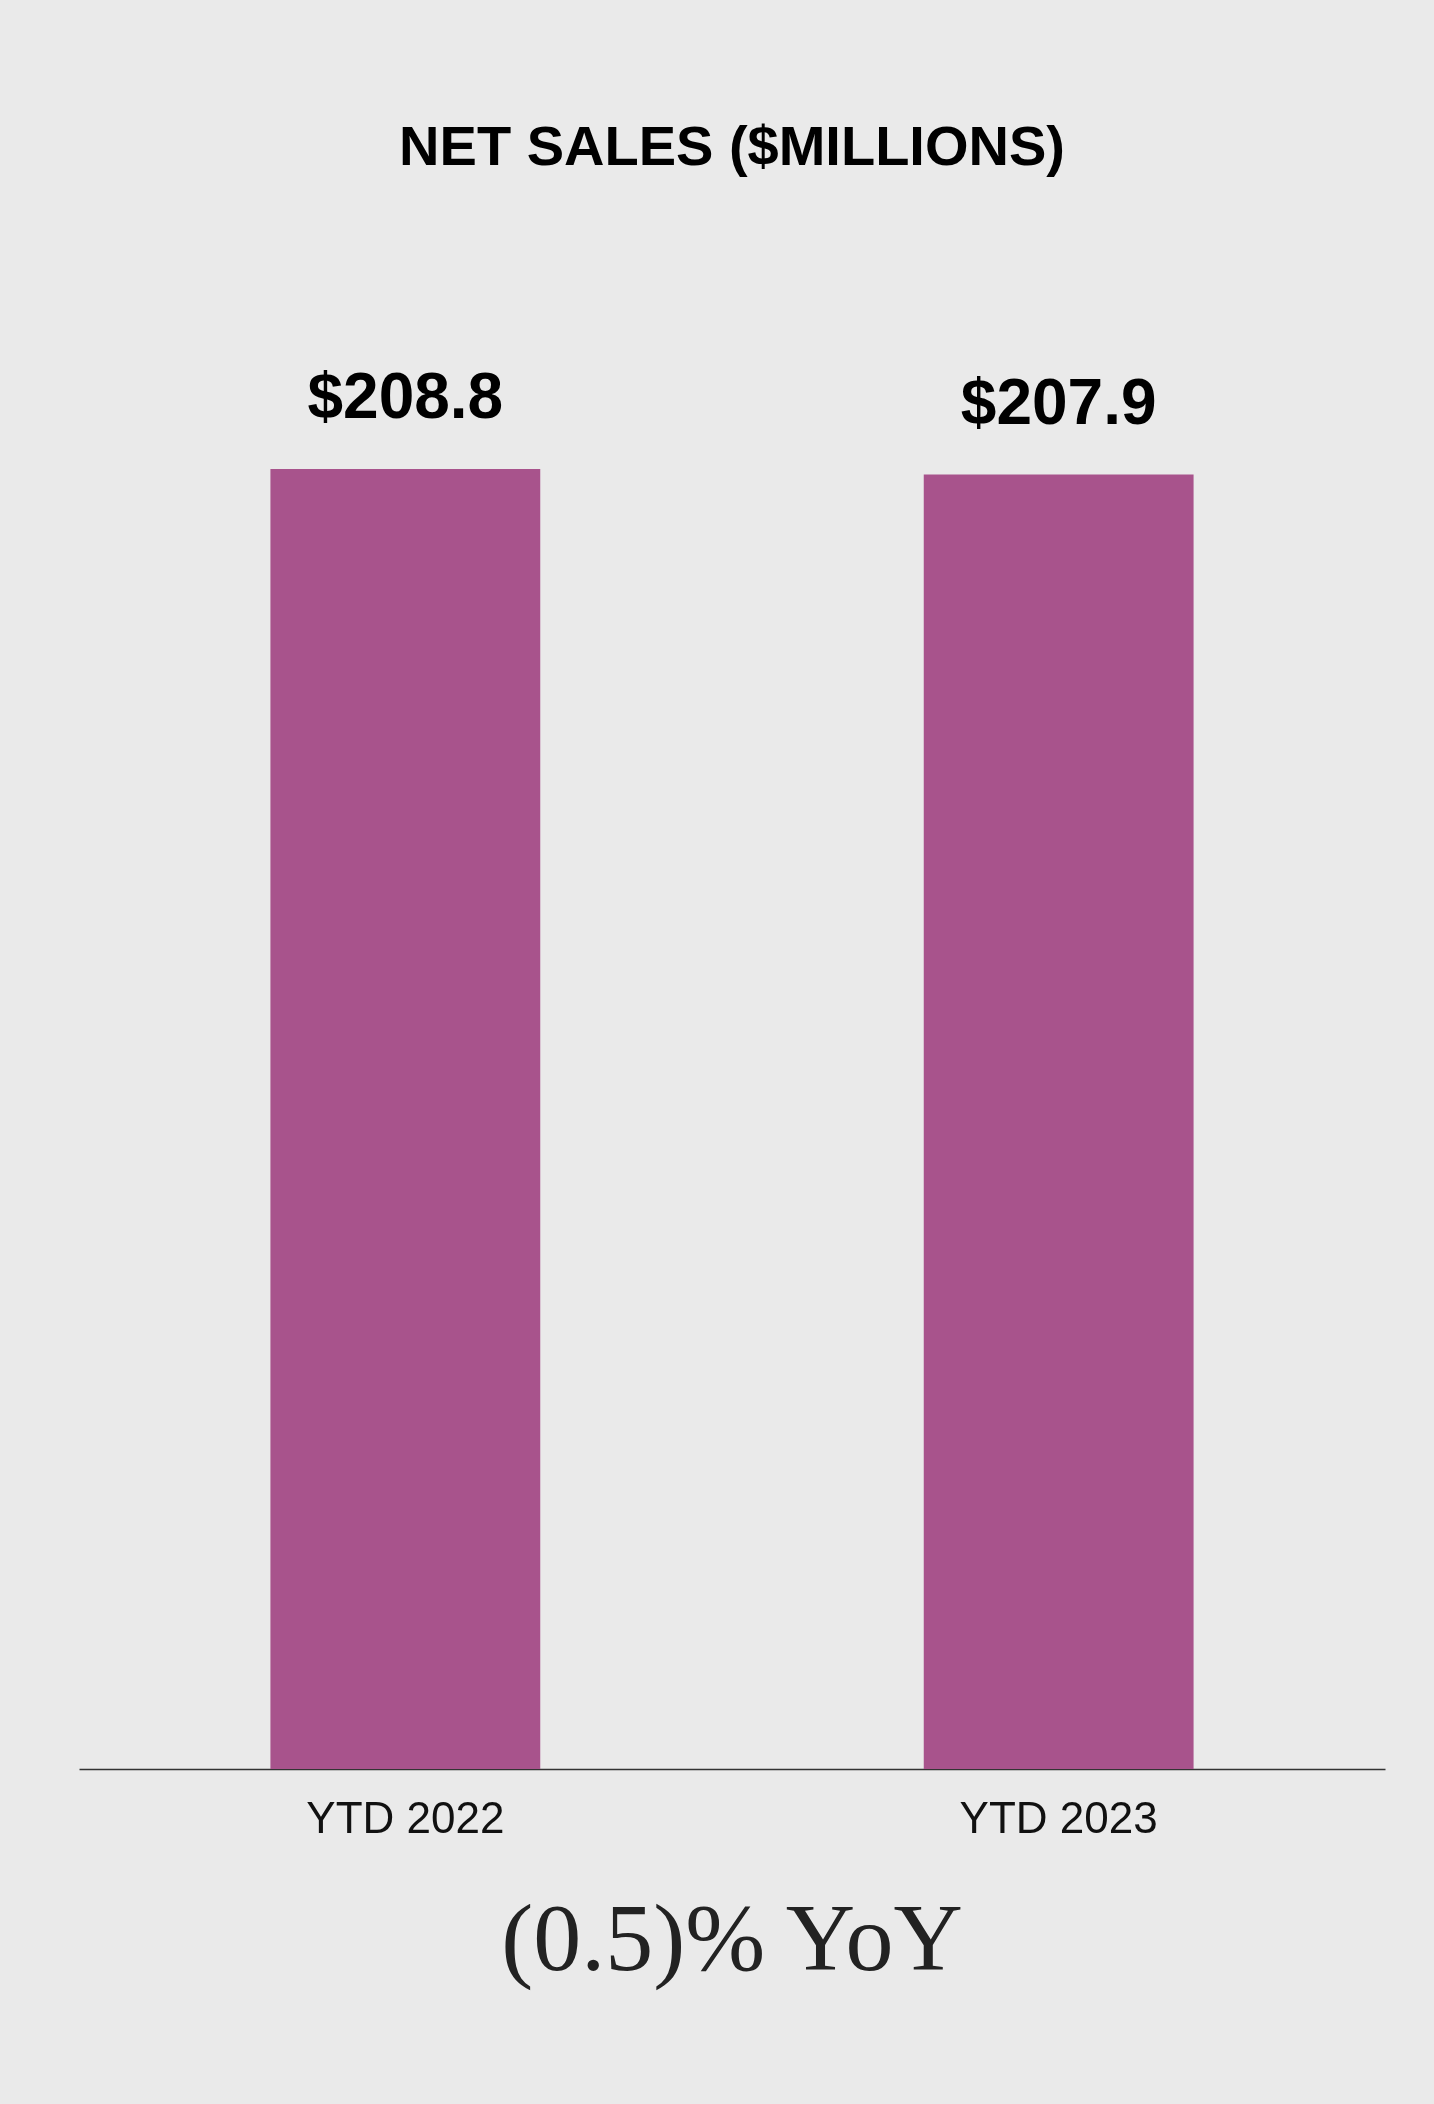 This screenshot has height=2104, width=1434. What do you see at coordinates (1058, 401) in the screenshot?
I see `data-label: $207.9` at bounding box center [1058, 401].